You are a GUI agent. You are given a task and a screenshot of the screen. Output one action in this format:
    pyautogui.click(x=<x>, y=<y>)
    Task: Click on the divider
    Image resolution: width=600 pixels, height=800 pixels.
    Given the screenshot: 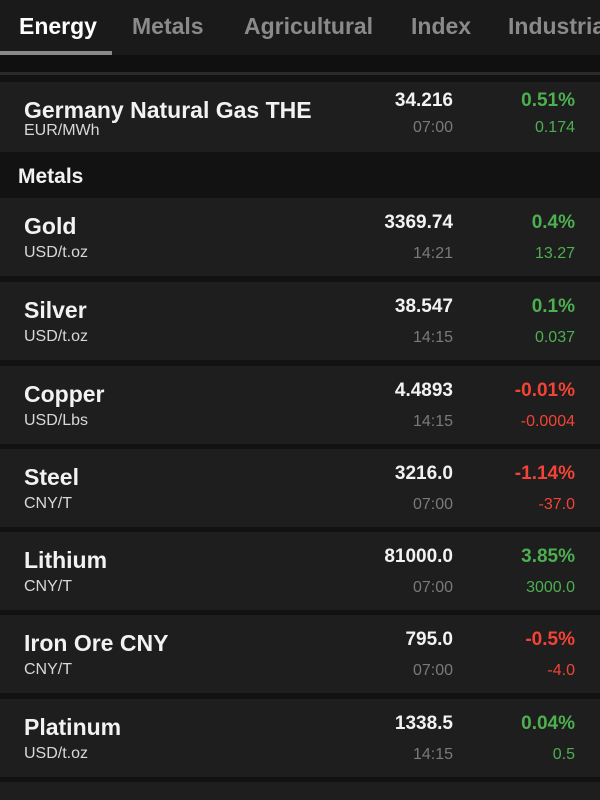 What is the action you would take?
    pyautogui.click(x=300, y=73)
    